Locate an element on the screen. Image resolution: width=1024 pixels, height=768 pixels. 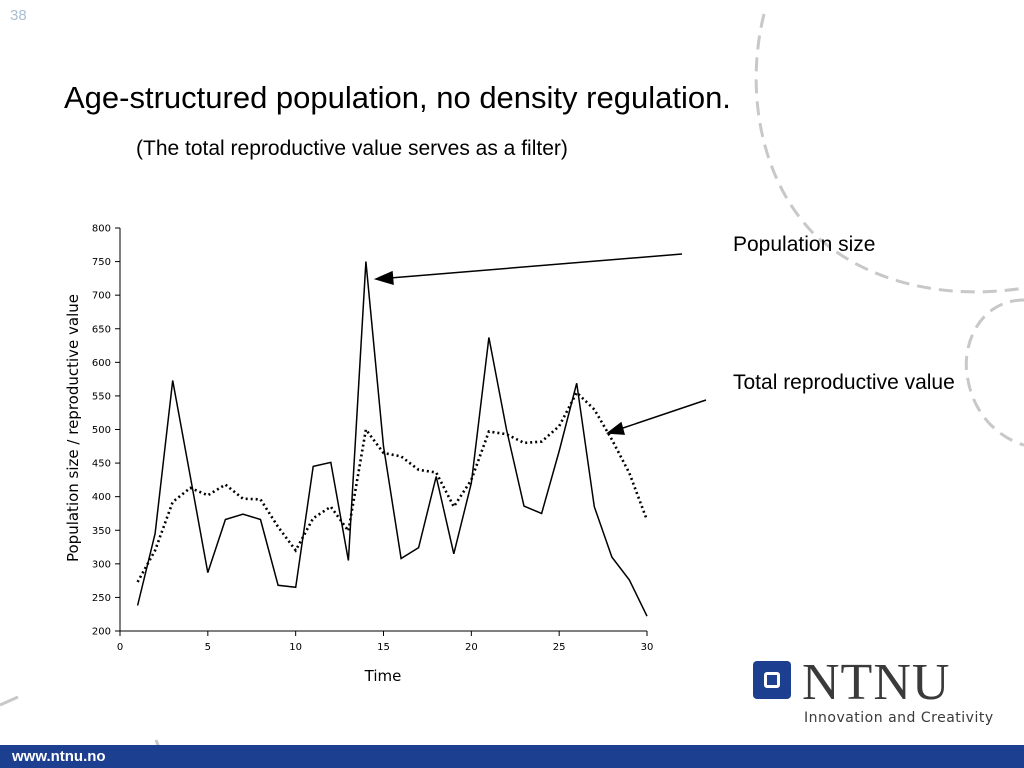
y-tick-label: 450 is located at coordinates (101, 464).